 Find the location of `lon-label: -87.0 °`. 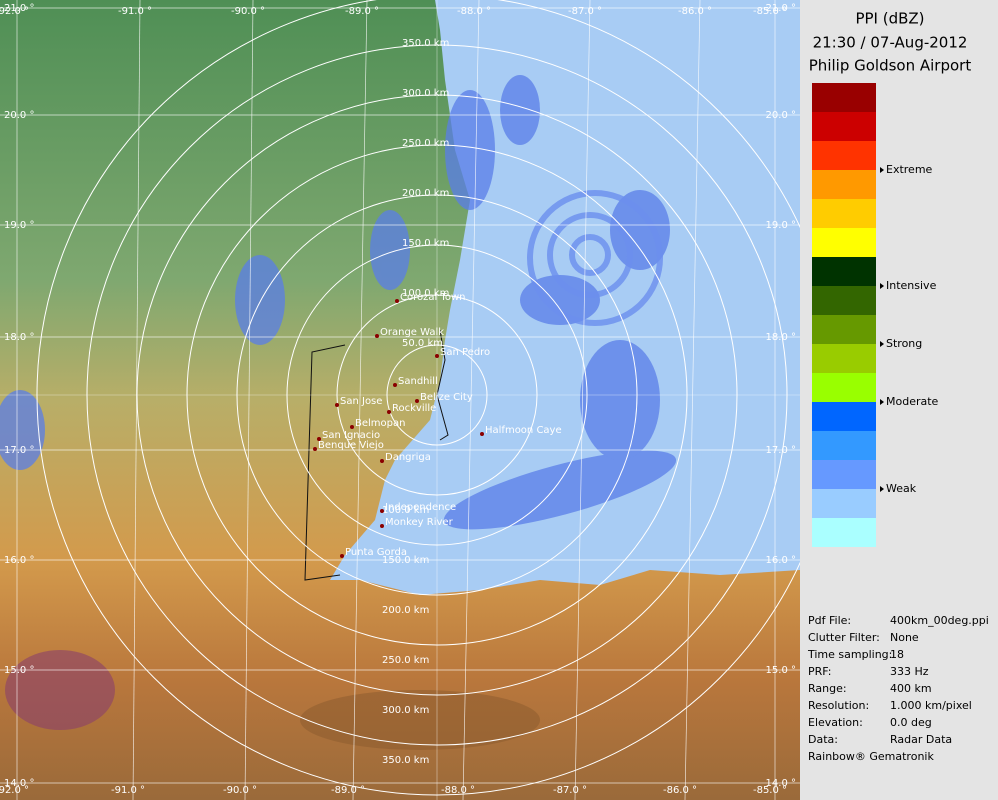

lon-label: -87.0 ° is located at coordinates (570, 790).